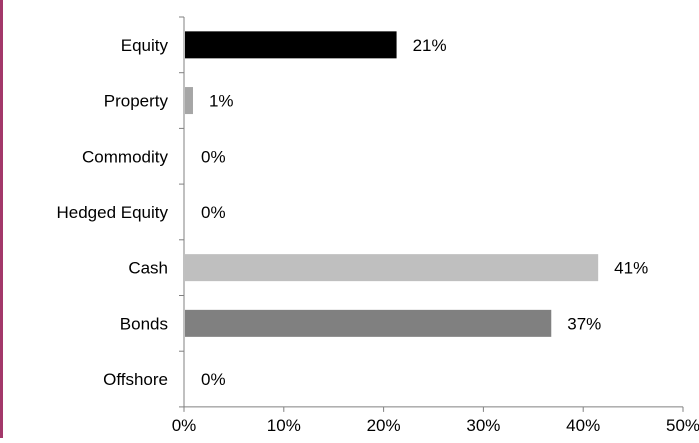 This screenshot has height=443, width=699. I want to click on x-tick-label: 50%, so click(682, 425).